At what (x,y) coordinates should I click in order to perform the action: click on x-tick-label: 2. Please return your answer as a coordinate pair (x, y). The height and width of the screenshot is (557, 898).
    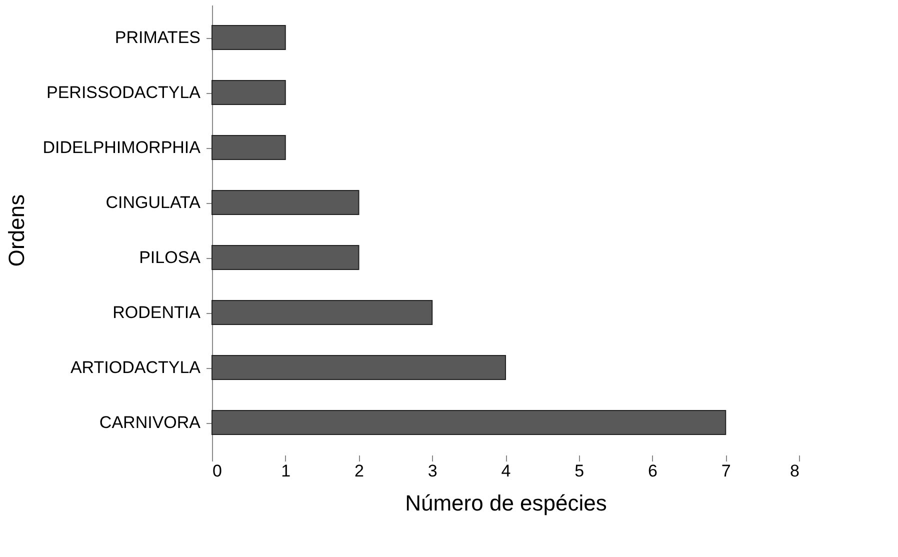
    Looking at the image, I should click on (359, 471).